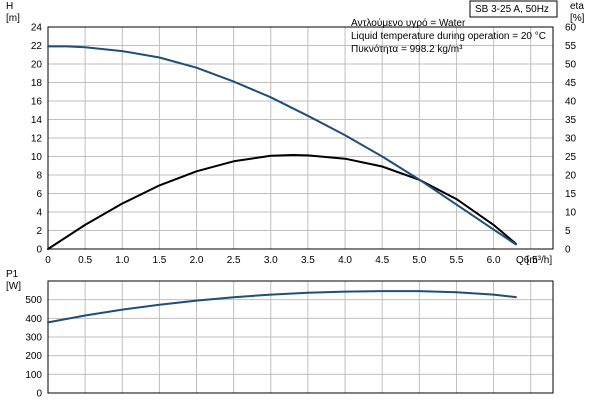  I want to click on eta-tick-label: 35, so click(571, 120).